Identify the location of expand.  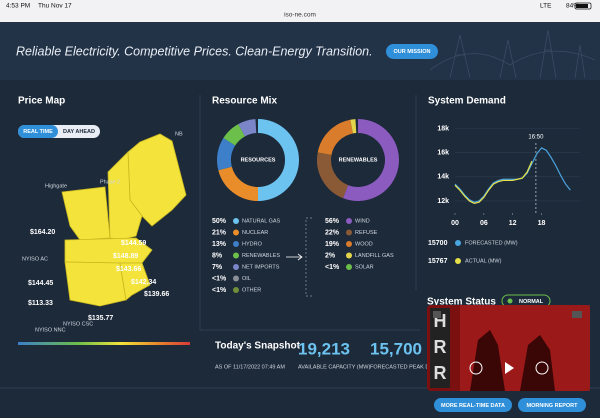
(577, 314).